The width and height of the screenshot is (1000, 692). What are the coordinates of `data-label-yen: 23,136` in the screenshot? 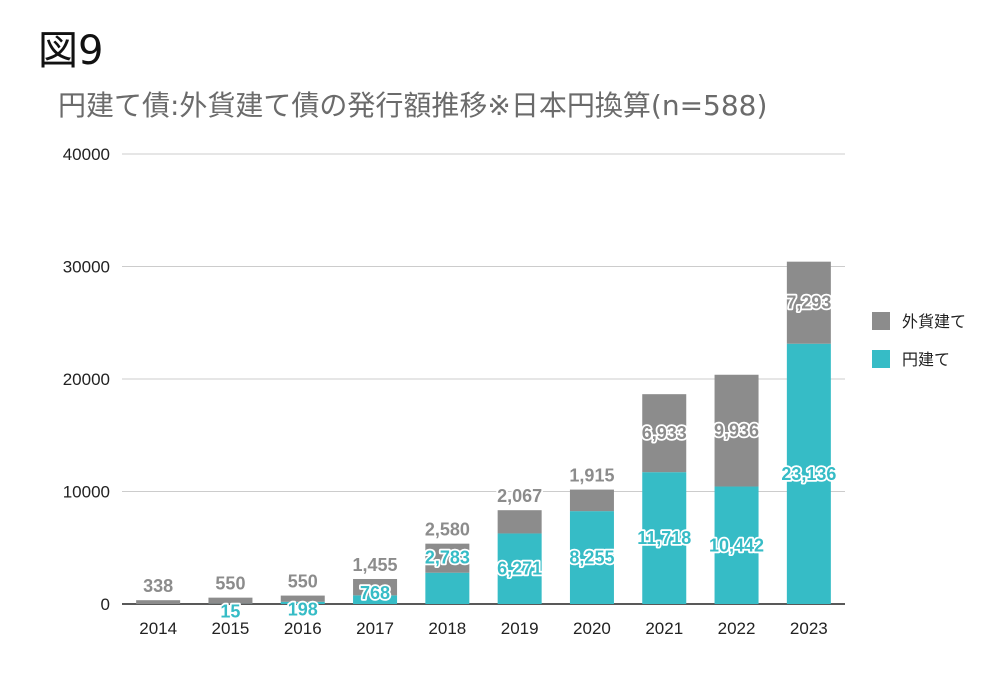 It's located at (808, 474).